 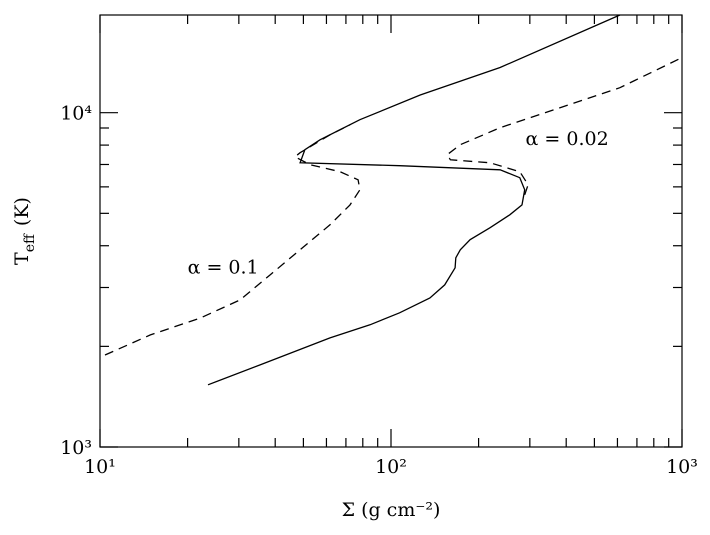 What do you see at coordinates (223, 268) in the screenshot?
I see `annotation: α = 0.1` at bounding box center [223, 268].